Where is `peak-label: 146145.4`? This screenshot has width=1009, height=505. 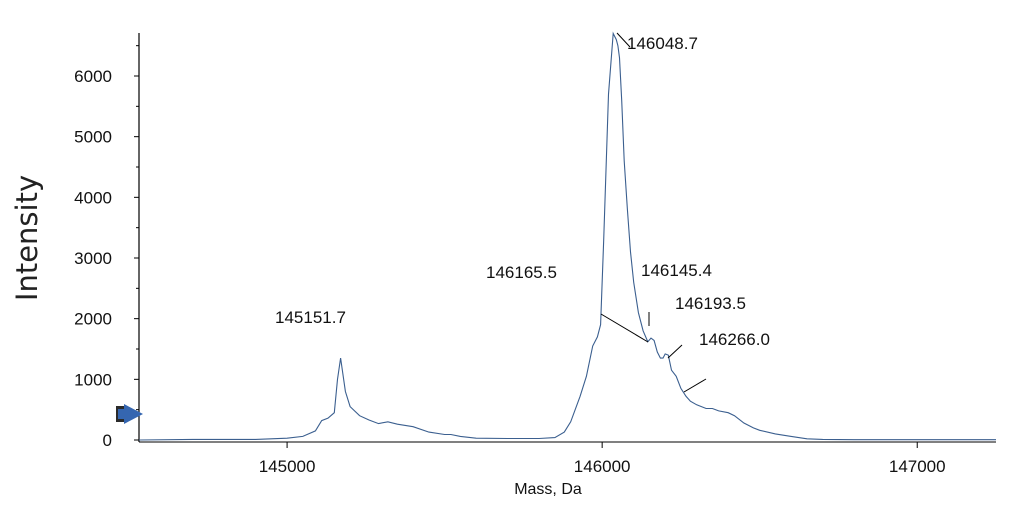
peak-label: 146145.4 is located at coordinates (676, 270).